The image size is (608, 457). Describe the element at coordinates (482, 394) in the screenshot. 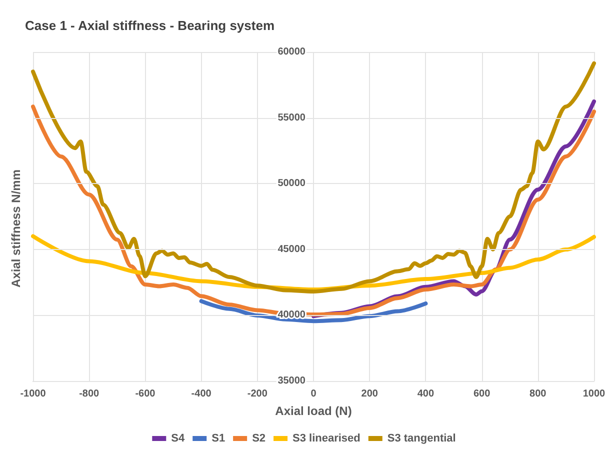

I see `x-tick-label: 600` at that location.